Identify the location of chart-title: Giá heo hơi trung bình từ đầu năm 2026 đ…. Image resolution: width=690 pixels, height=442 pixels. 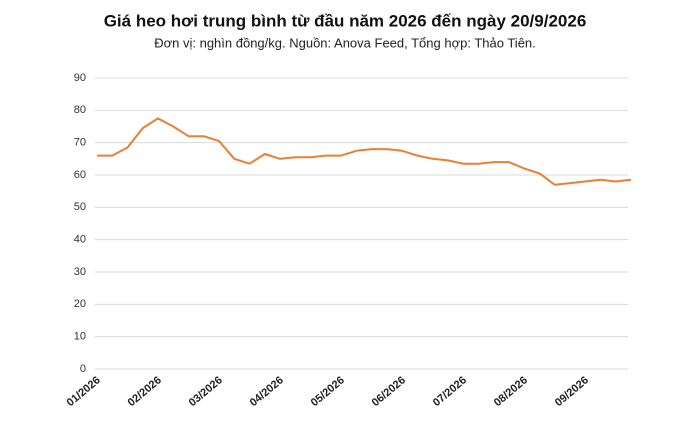
(345, 20).